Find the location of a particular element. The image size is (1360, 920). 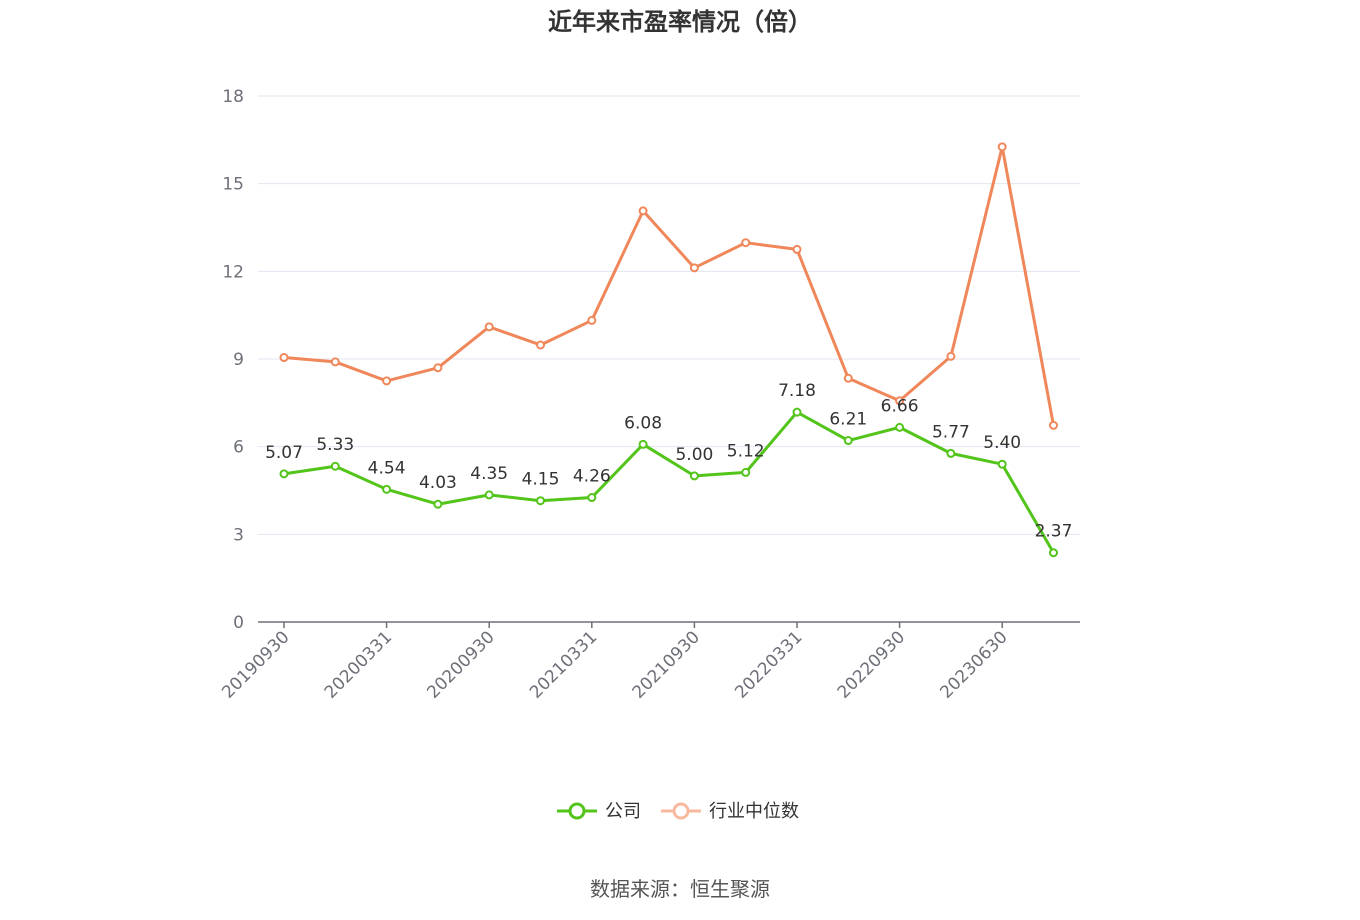

data-label: 7.18 is located at coordinates (797, 391).